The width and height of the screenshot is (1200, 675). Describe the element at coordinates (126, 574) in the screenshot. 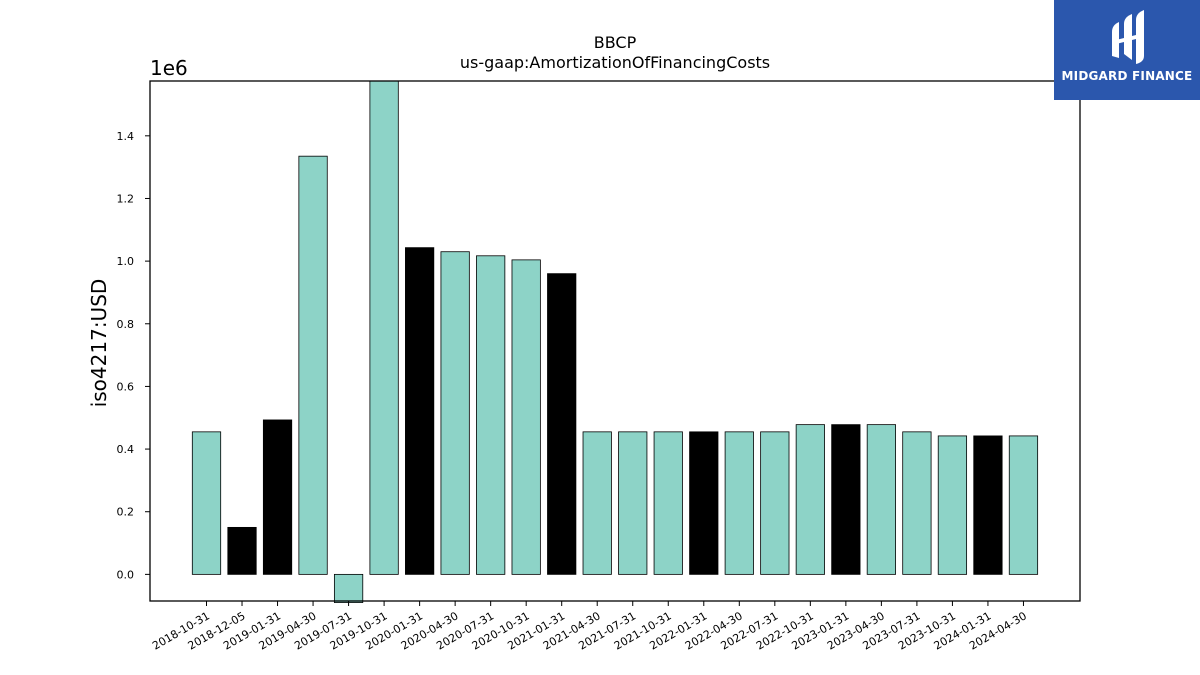

I see `y-tick-label: 0.0` at that location.